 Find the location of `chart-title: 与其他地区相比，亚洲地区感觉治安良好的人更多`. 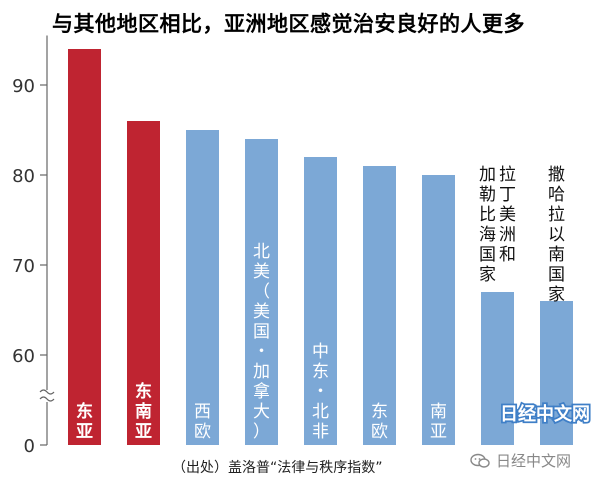

chart-title: 与其他地区相比，亚洲地区感觉治安良好的人更多 is located at coordinates (288, 24).